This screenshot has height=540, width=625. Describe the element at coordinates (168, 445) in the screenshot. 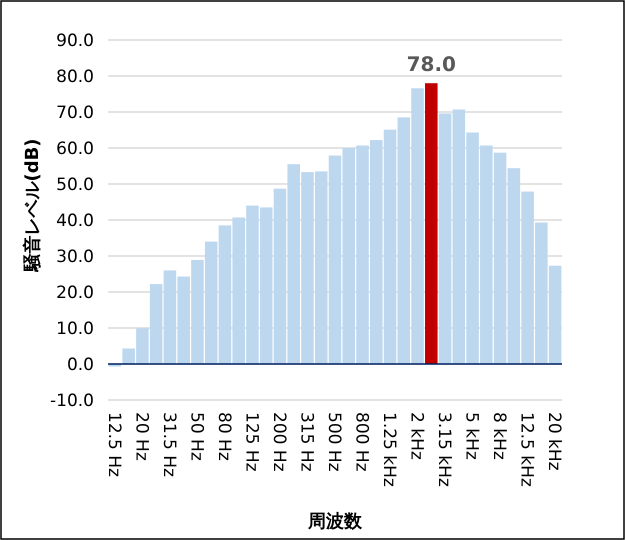

I see `x-tick-label: 31.5 Hz` at that location.